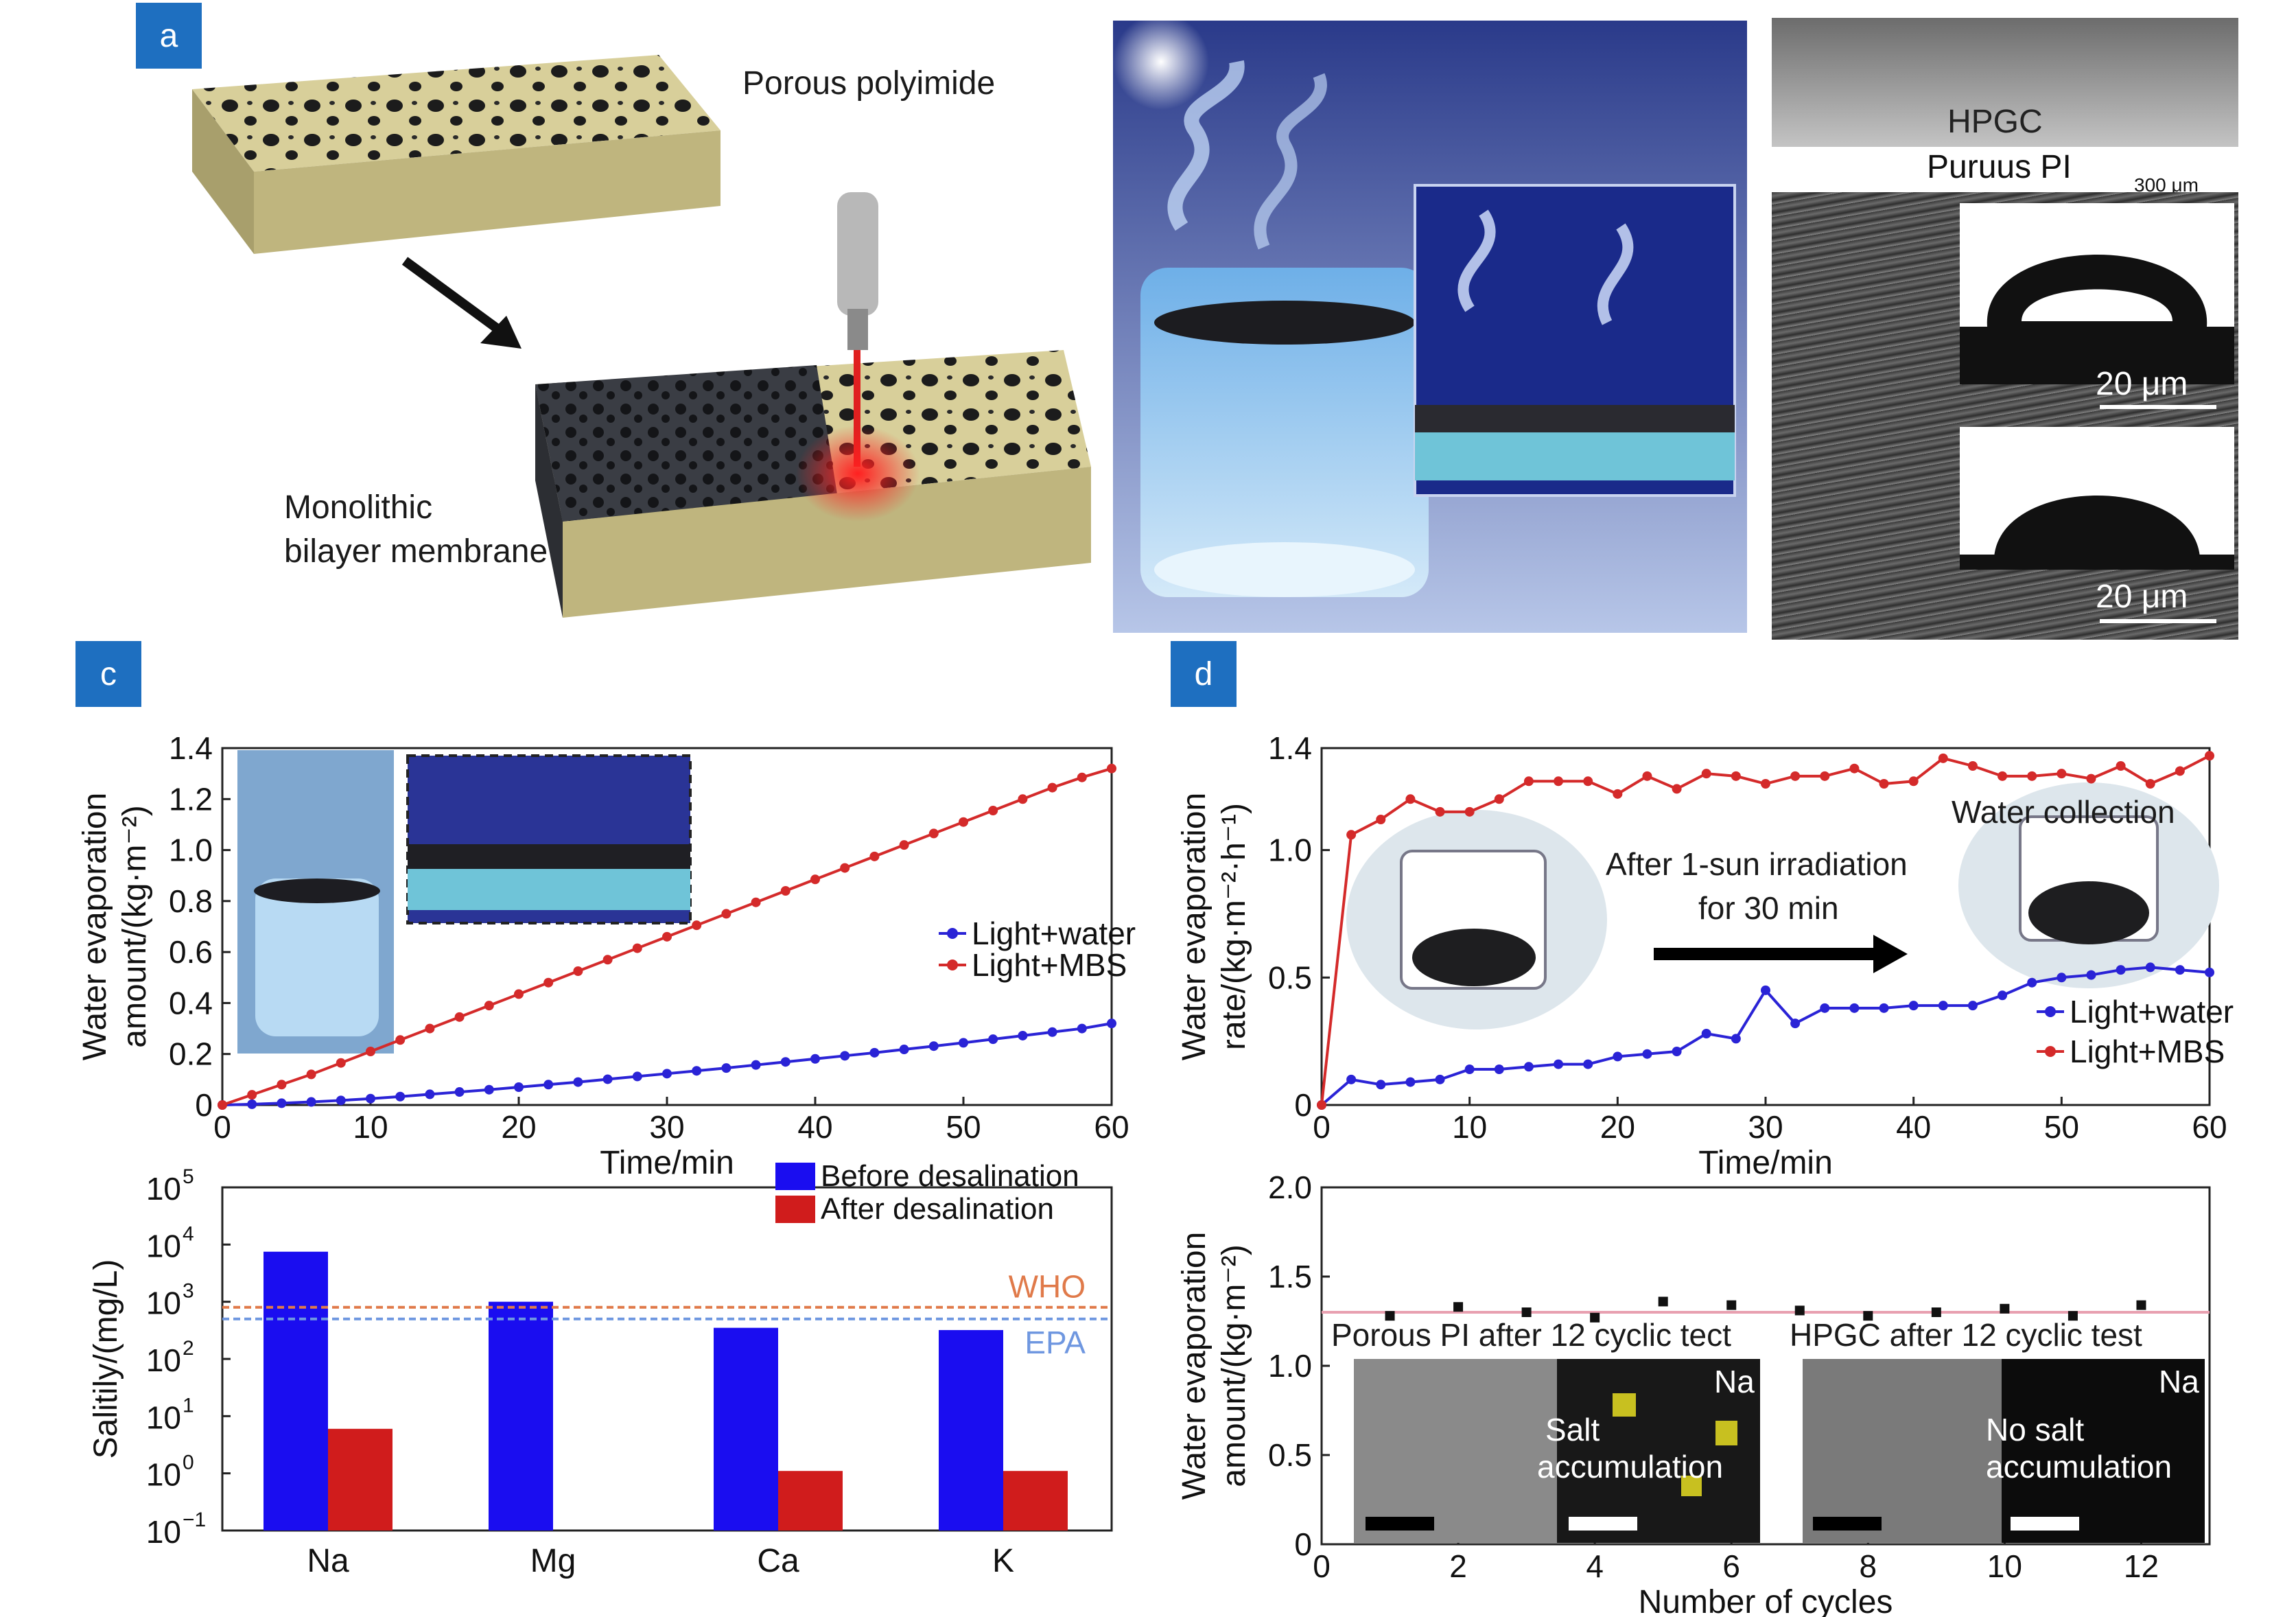 The height and width of the screenshot is (1617, 2296). I want to click on f-y-tick-label: 2.0, so click(1290, 1187).